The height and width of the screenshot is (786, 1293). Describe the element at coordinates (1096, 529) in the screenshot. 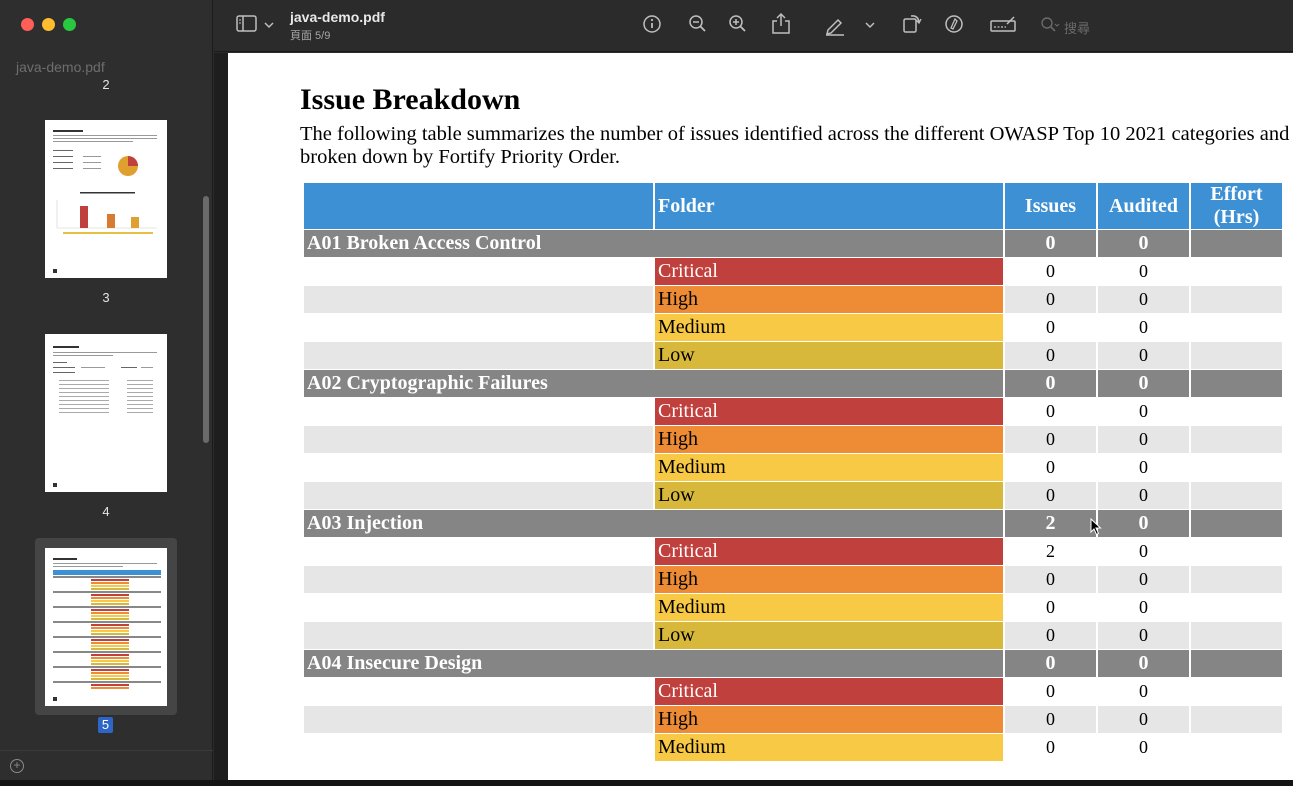

I see `mouse-cursor` at that location.